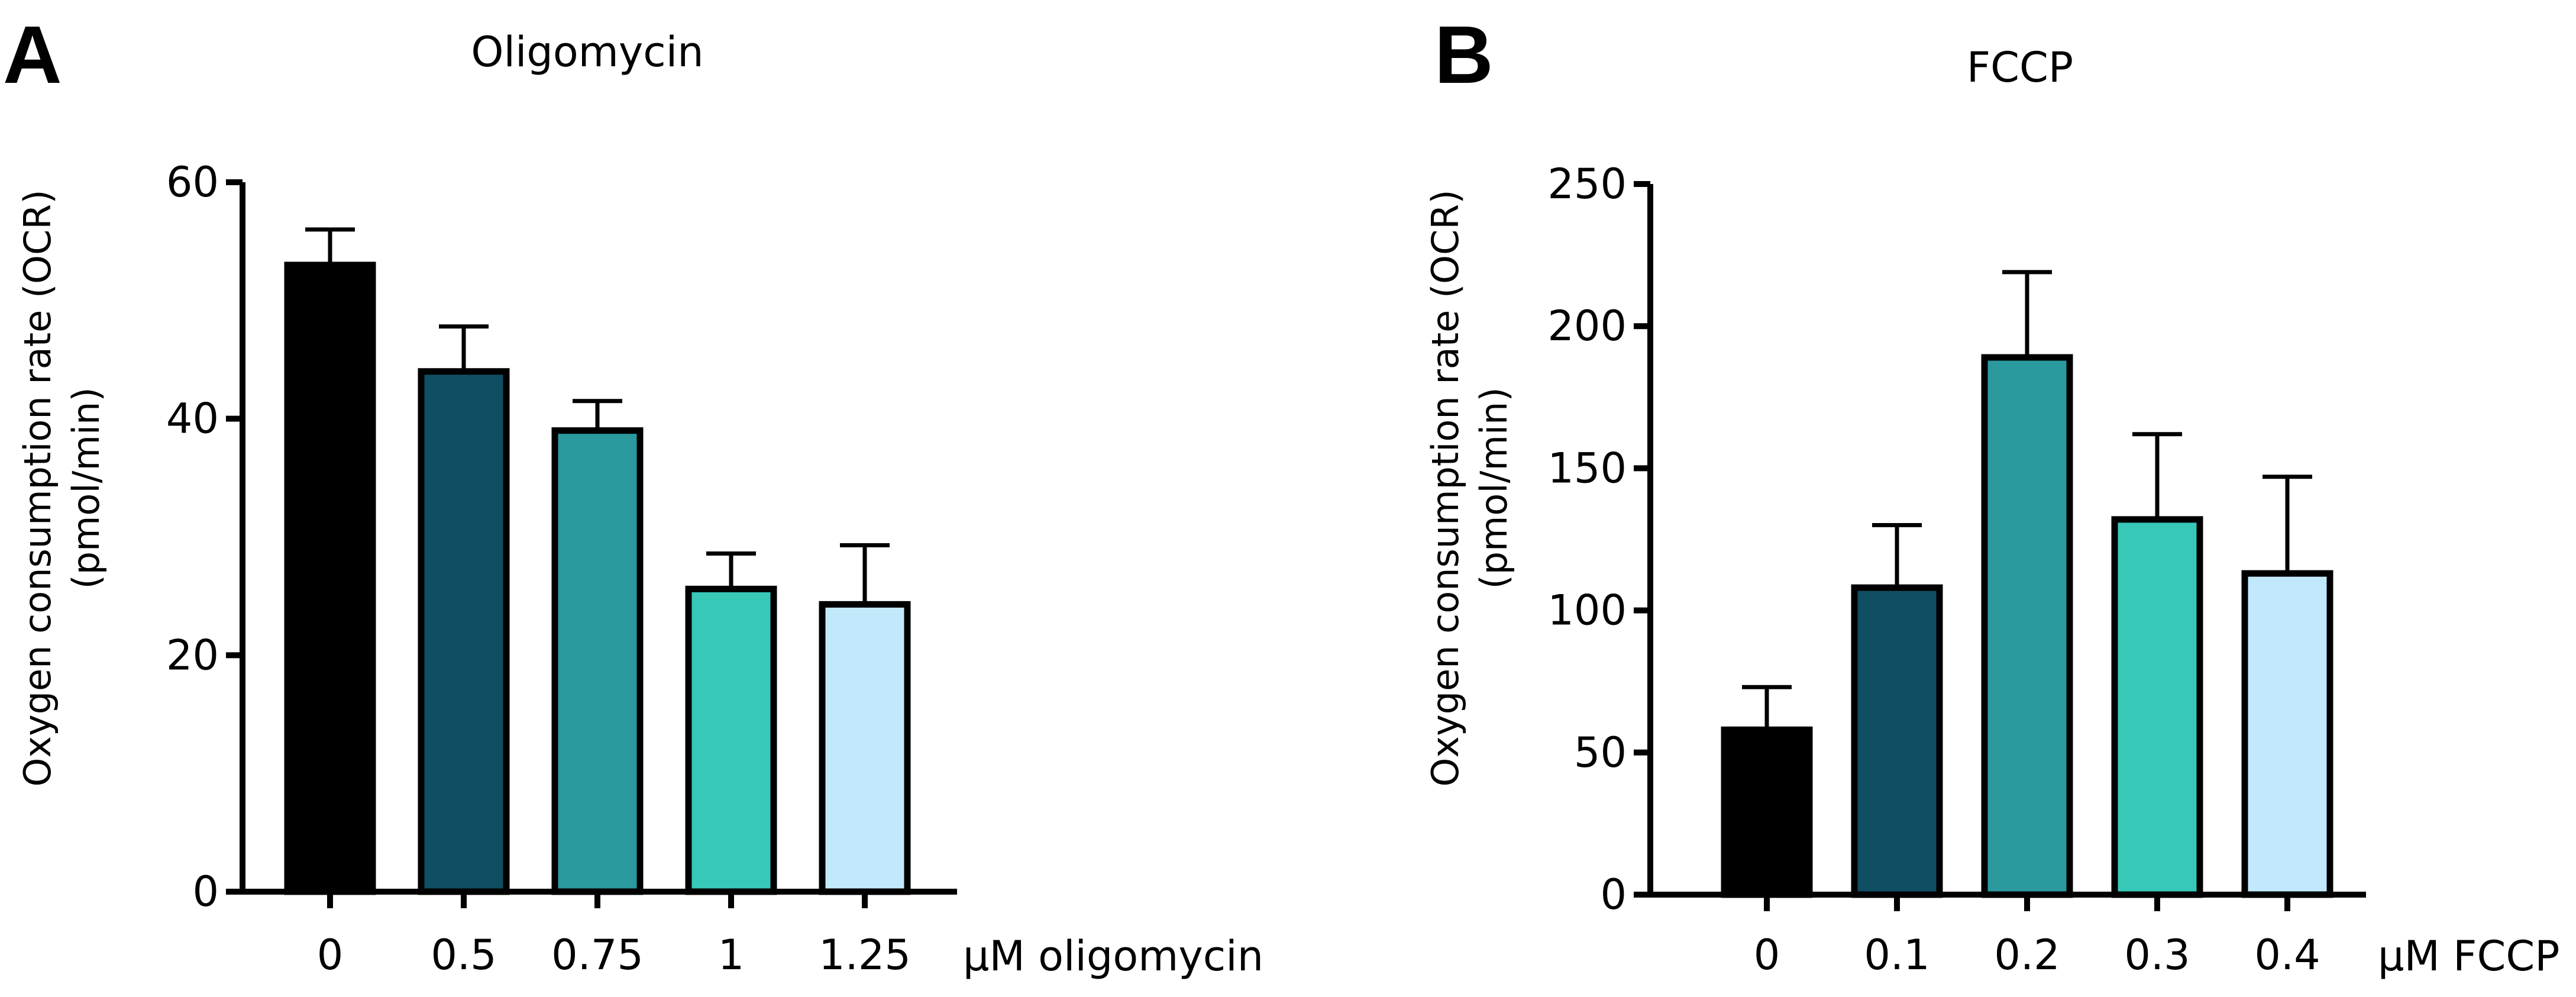 The height and width of the screenshot is (997, 2576). What do you see at coordinates (2020, 67) in the screenshot?
I see `chart-title-fccp: FCCP` at bounding box center [2020, 67].